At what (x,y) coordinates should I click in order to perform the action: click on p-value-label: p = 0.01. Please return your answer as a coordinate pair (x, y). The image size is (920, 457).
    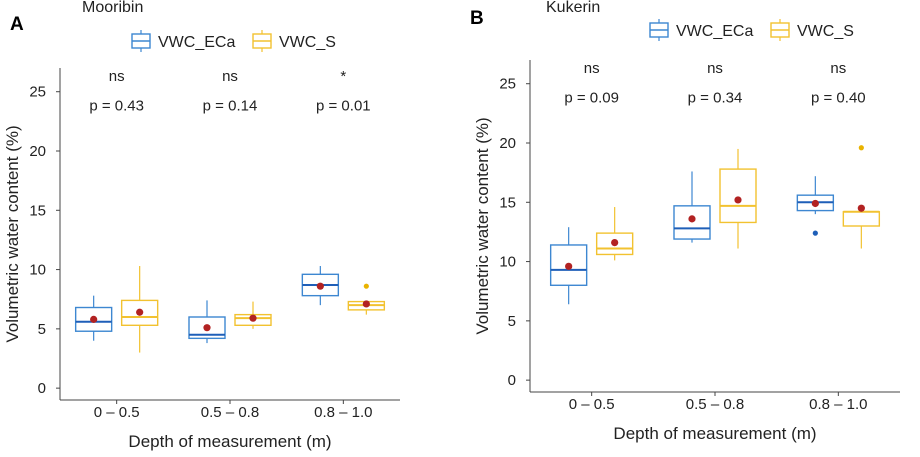
    Looking at the image, I should click on (343, 106).